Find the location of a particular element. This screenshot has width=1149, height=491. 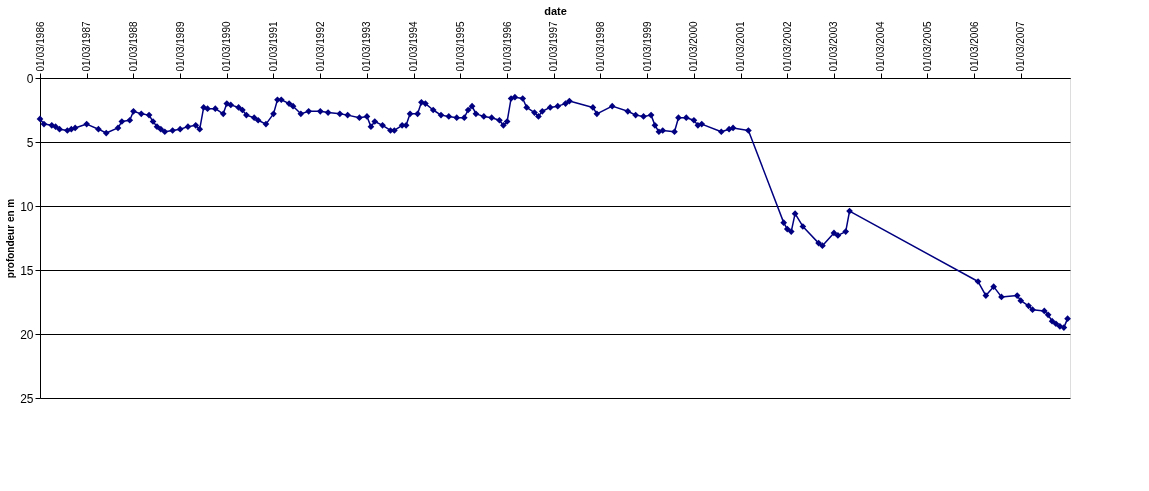

x-tick-label: 01/03/1991 is located at coordinates (273, 46).